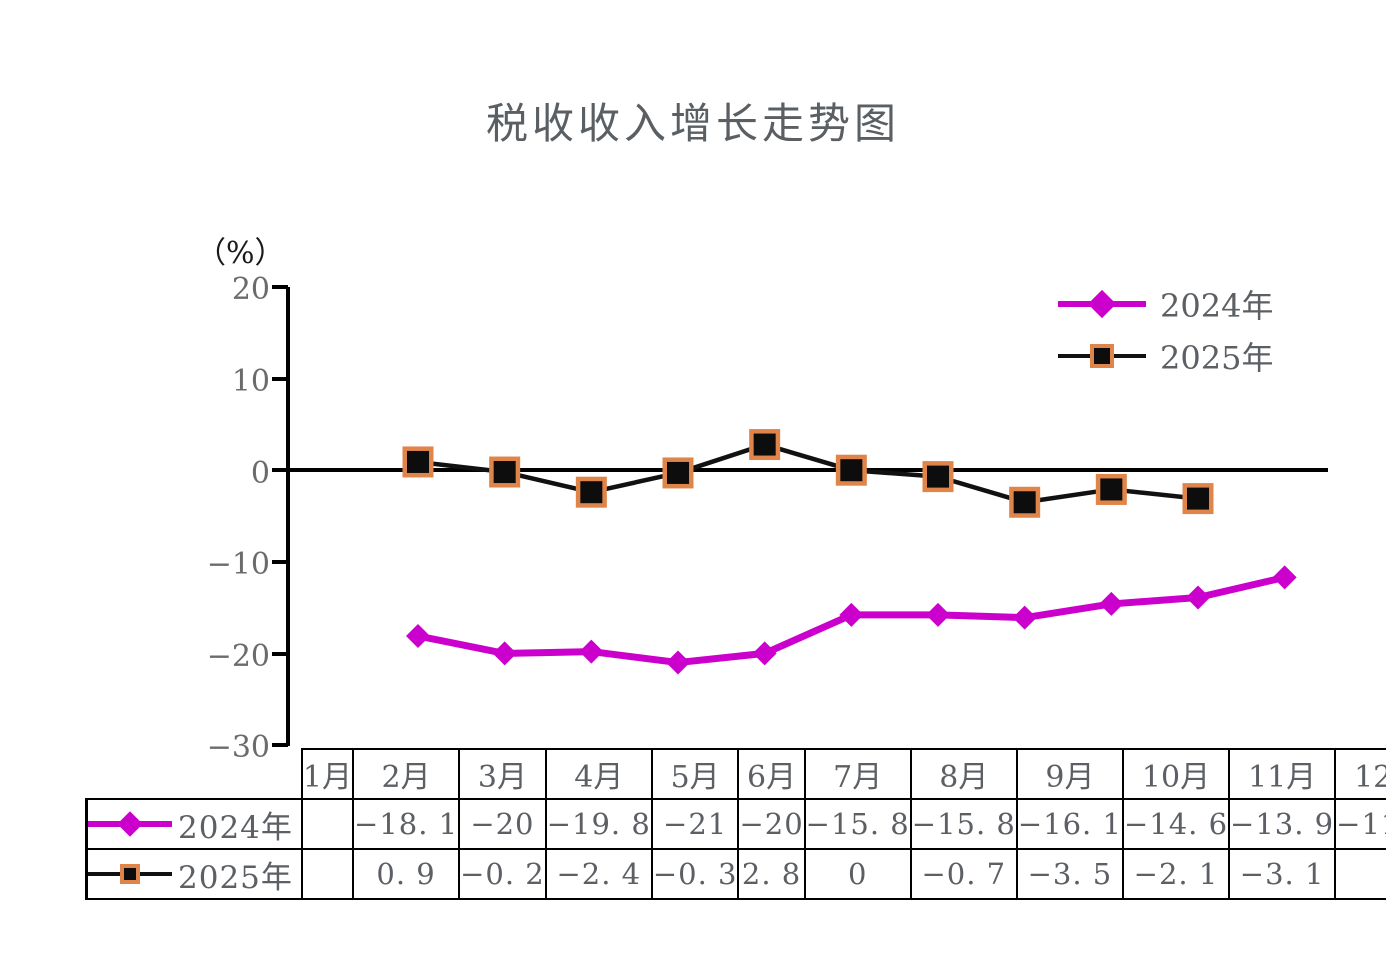 The width and height of the screenshot is (1386, 968). I want to click on series-line, so click(808, 473).